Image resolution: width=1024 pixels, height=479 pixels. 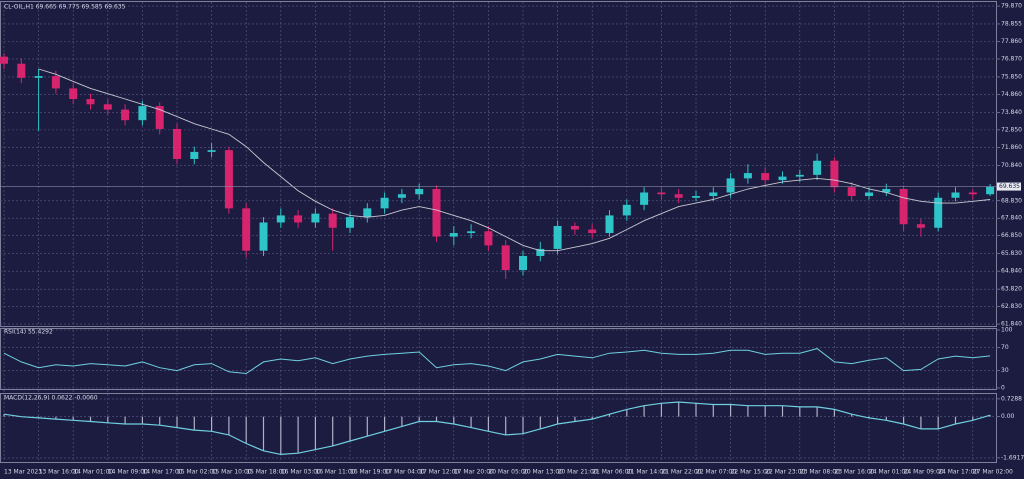 What do you see at coordinates (993, 472) in the screenshot?
I see `x-tick-label: 27 Mar 02:00` at bounding box center [993, 472].